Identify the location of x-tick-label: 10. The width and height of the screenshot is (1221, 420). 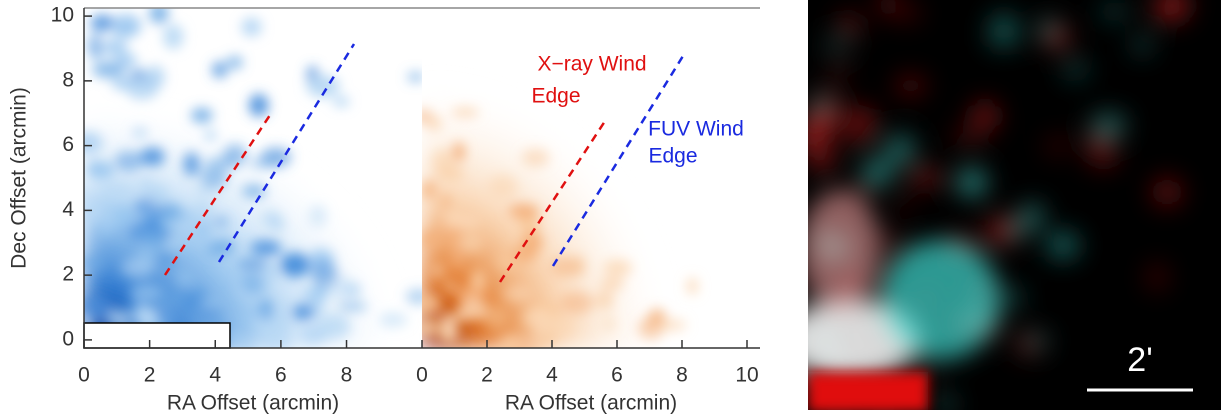
(746, 375).